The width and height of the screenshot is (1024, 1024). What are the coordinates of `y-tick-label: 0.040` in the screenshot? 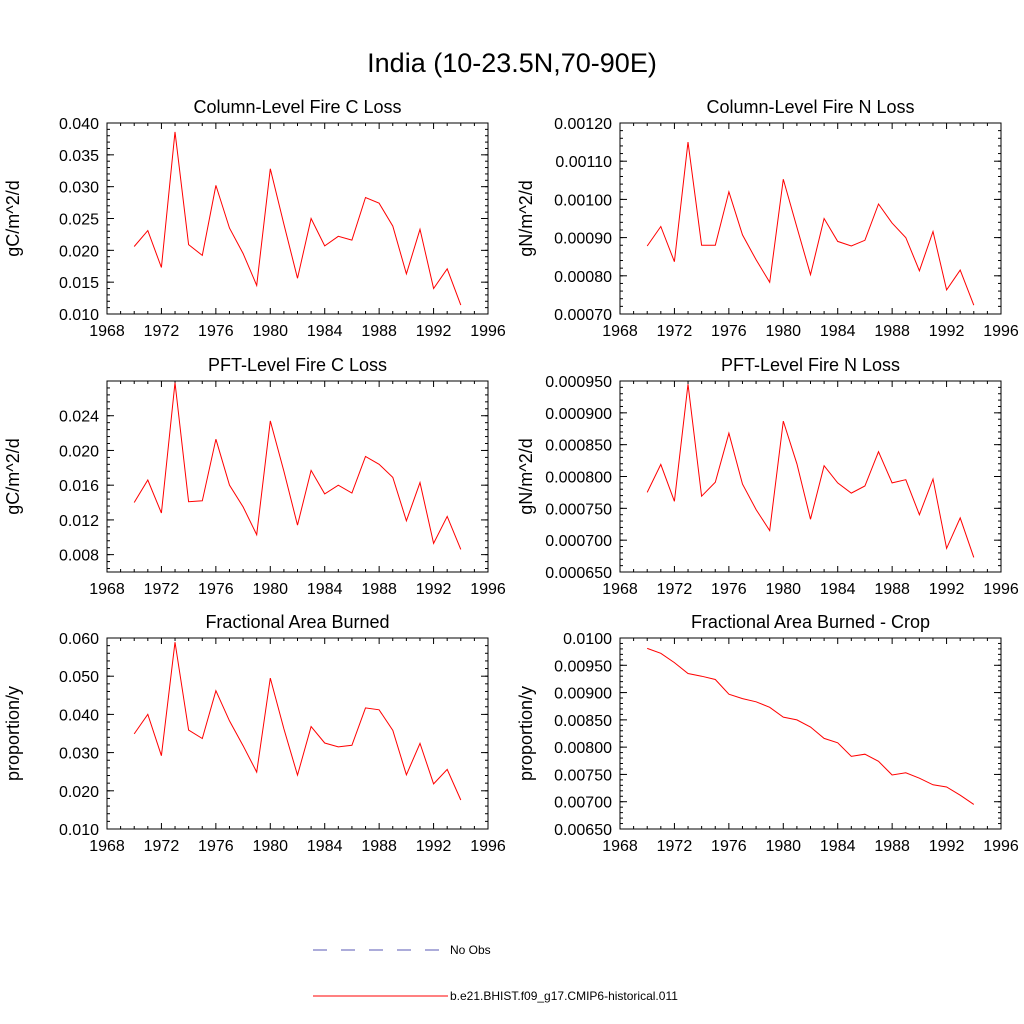 It's located at (79, 124).